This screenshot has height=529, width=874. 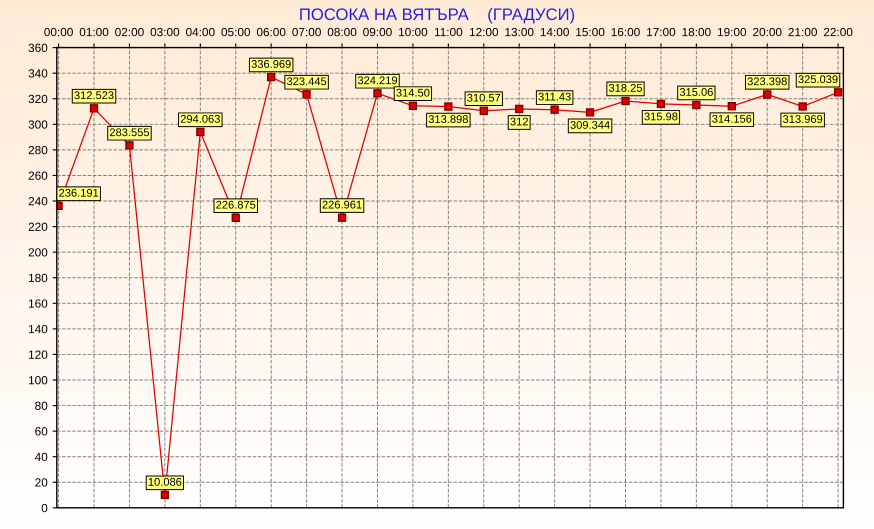 I want to click on data-label: 312.523, so click(x=94, y=95).